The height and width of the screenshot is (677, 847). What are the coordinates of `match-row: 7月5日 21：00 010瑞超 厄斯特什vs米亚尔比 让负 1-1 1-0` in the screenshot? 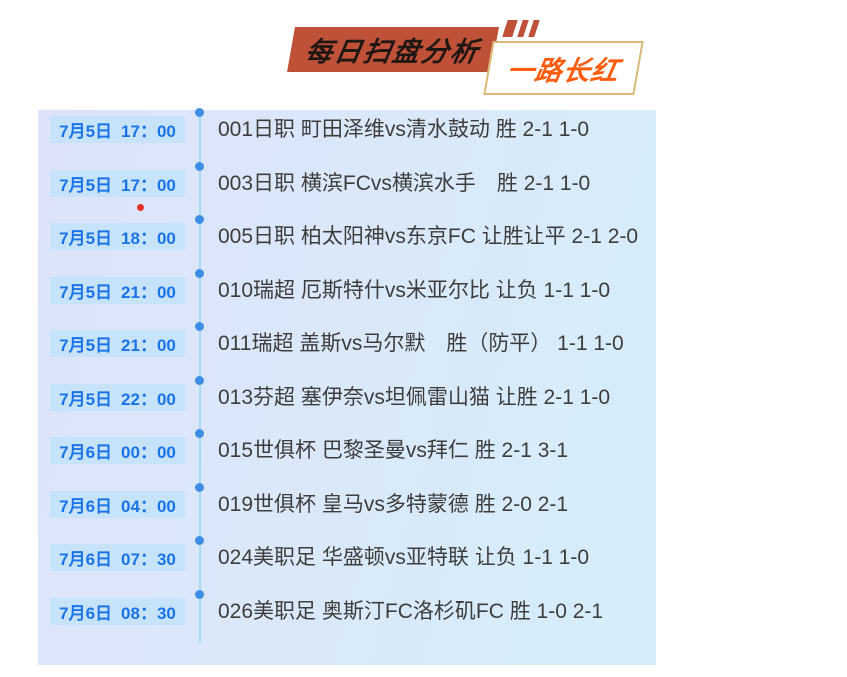 It's located at (347, 296).